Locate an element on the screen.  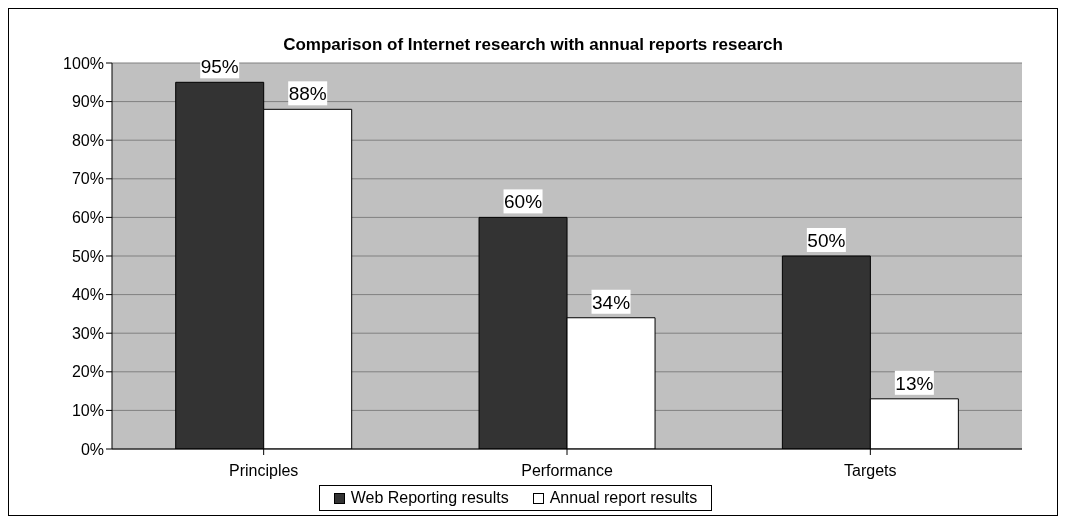
y-tick-label: 50% is located at coordinates (87, 256).